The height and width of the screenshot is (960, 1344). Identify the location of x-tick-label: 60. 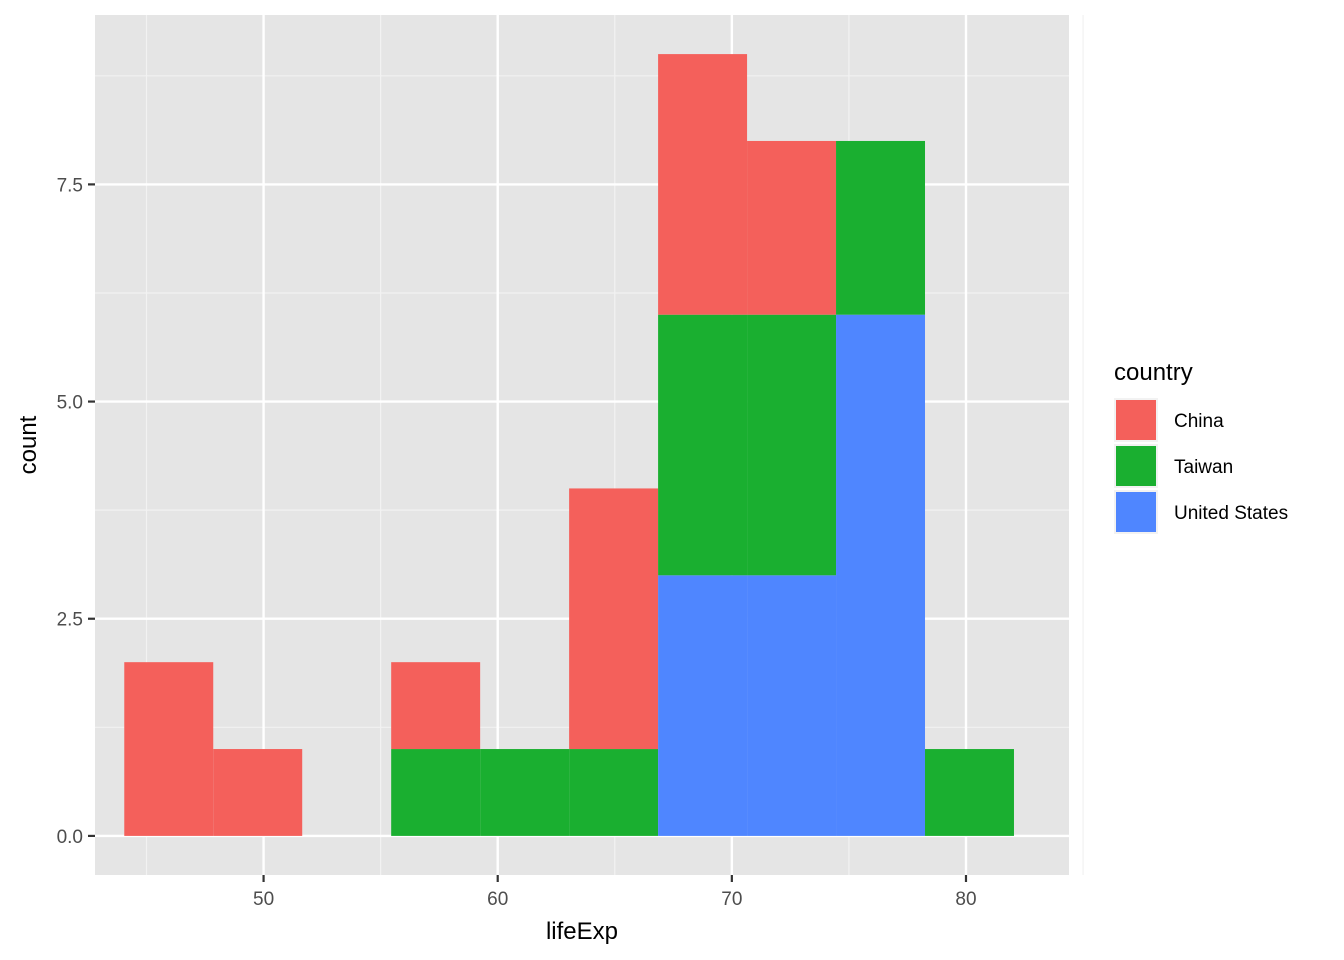
(497, 899).